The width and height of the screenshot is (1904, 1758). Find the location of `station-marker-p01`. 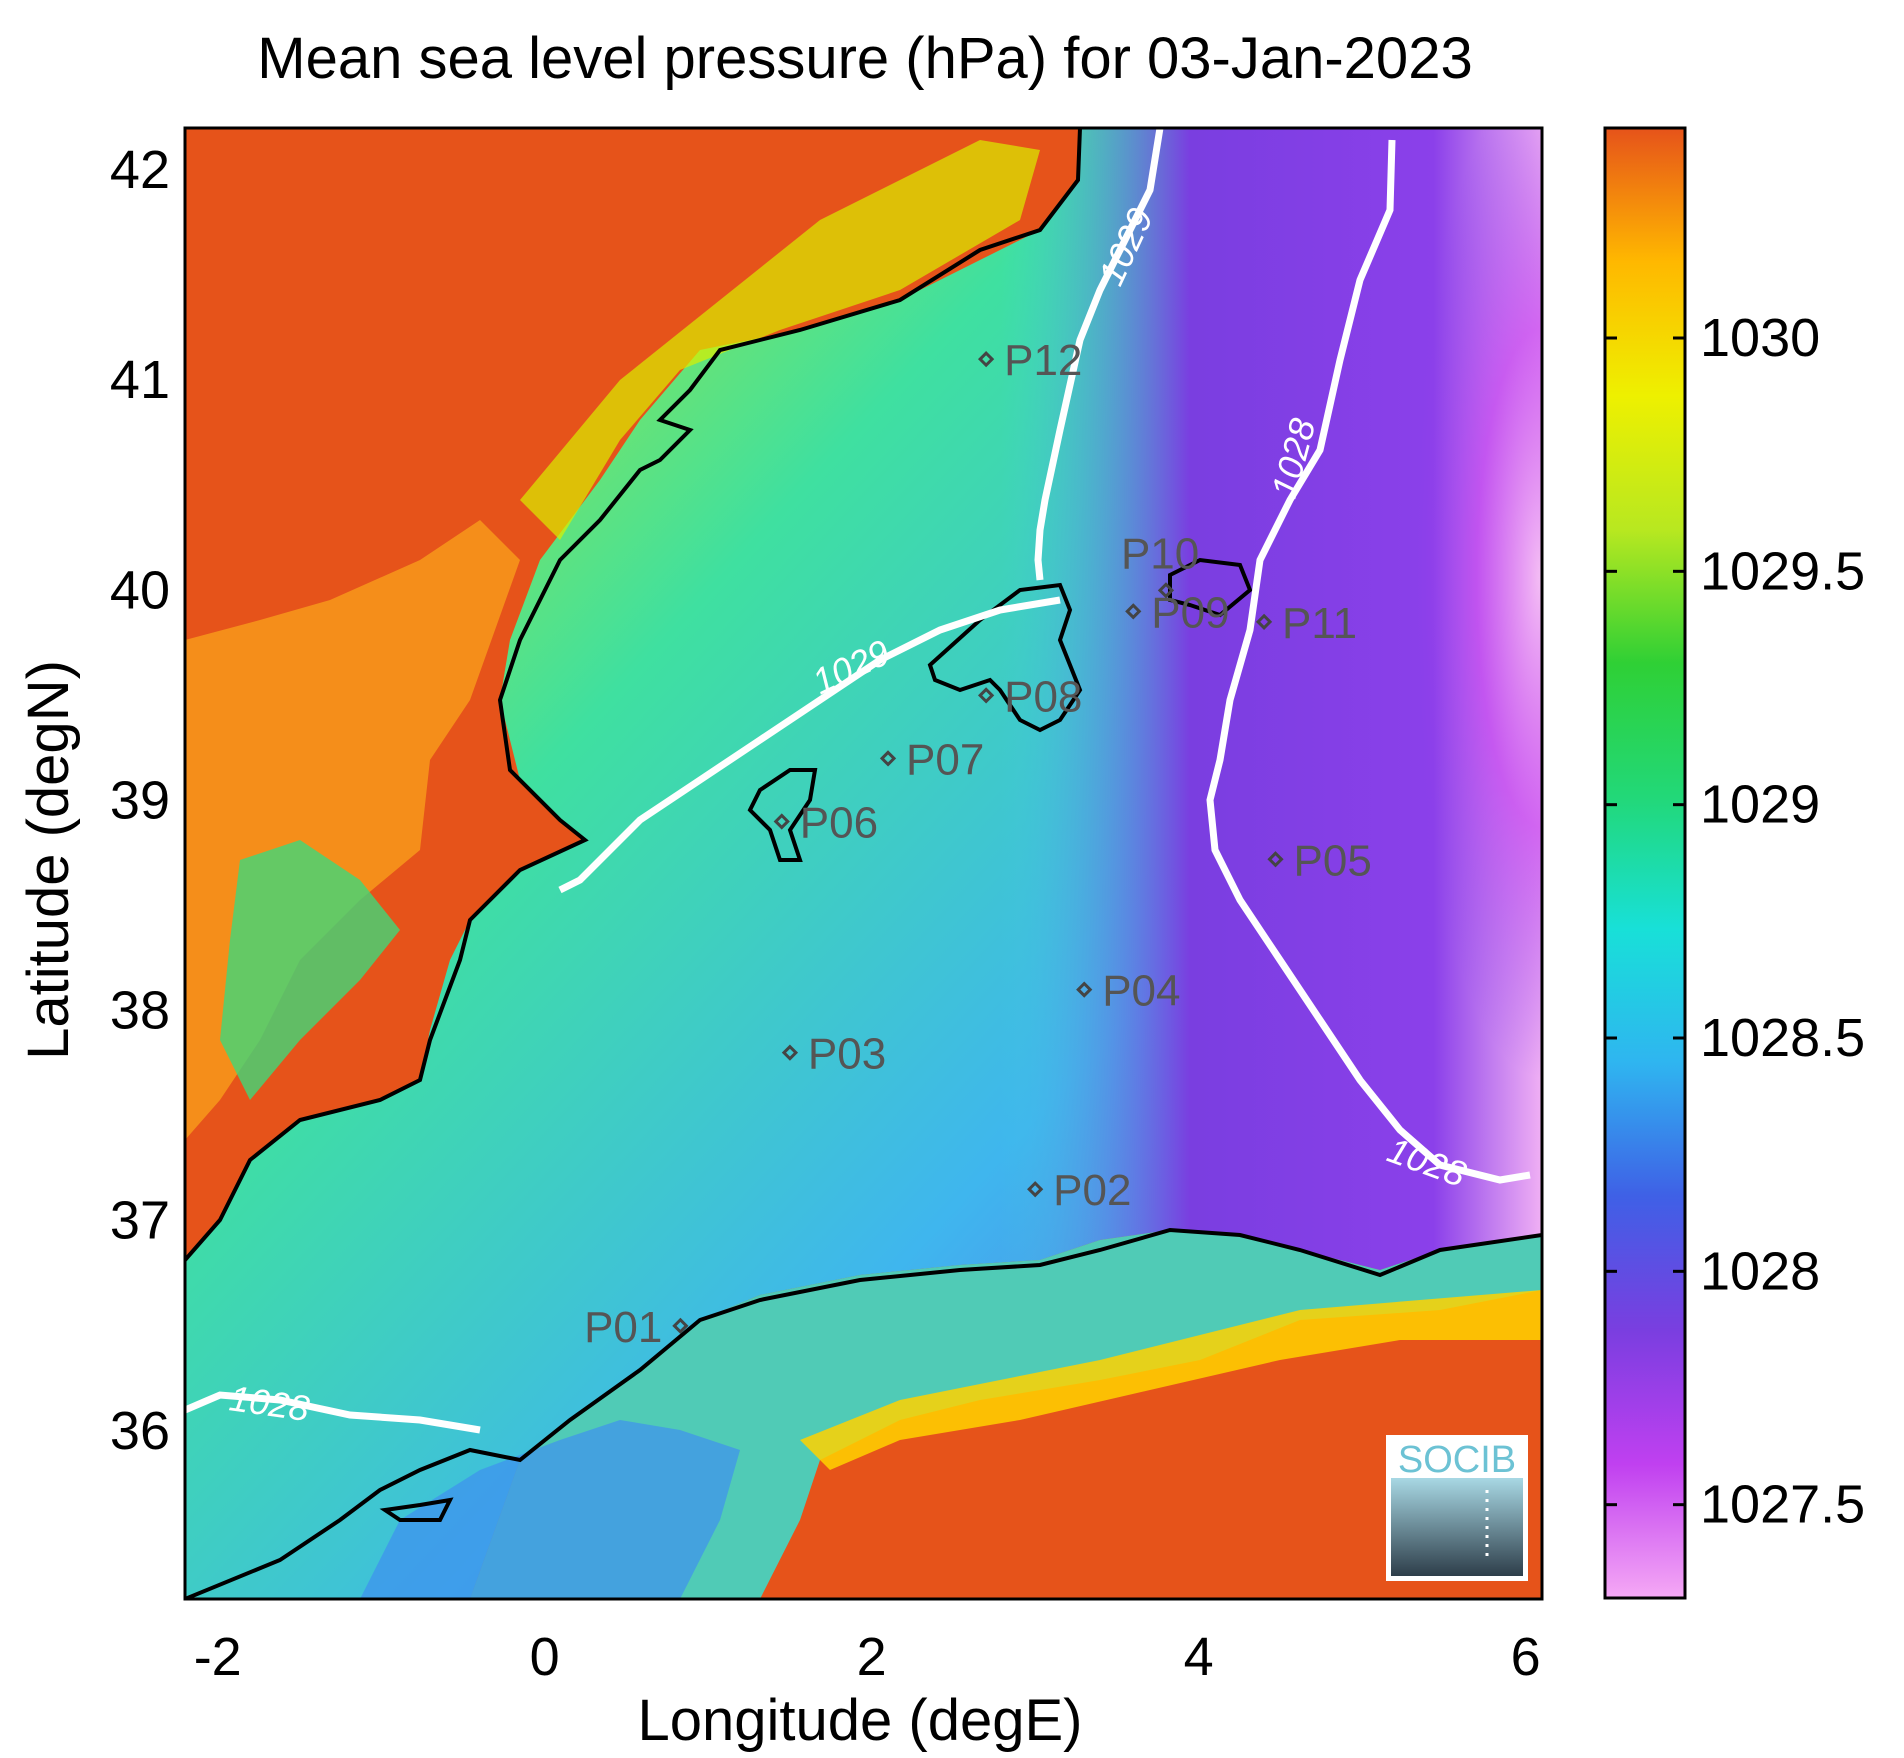

station-marker-p01 is located at coordinates (680, 1325).